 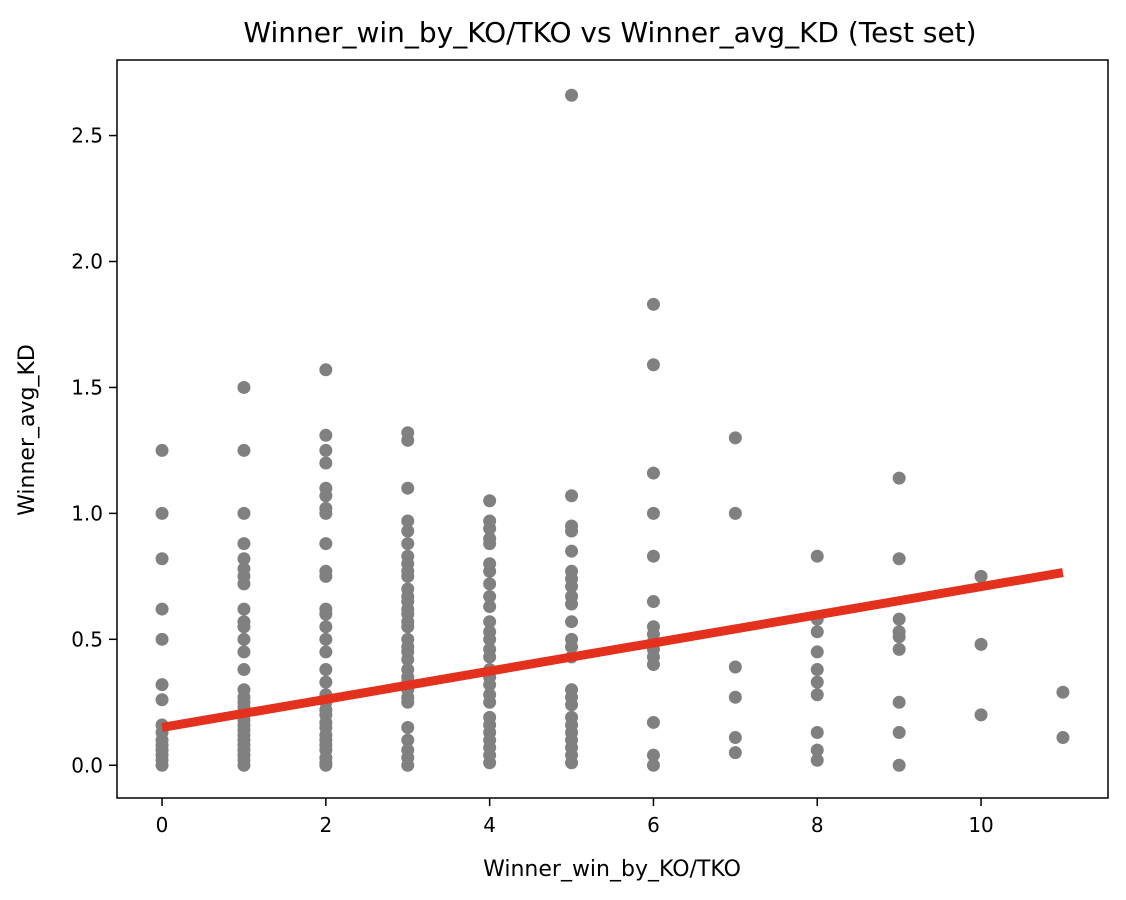 What do you see at coordinates (87, 639) in the screenshot?
I see `y-tick-label: 0.5` at bounding box center [87, 639].